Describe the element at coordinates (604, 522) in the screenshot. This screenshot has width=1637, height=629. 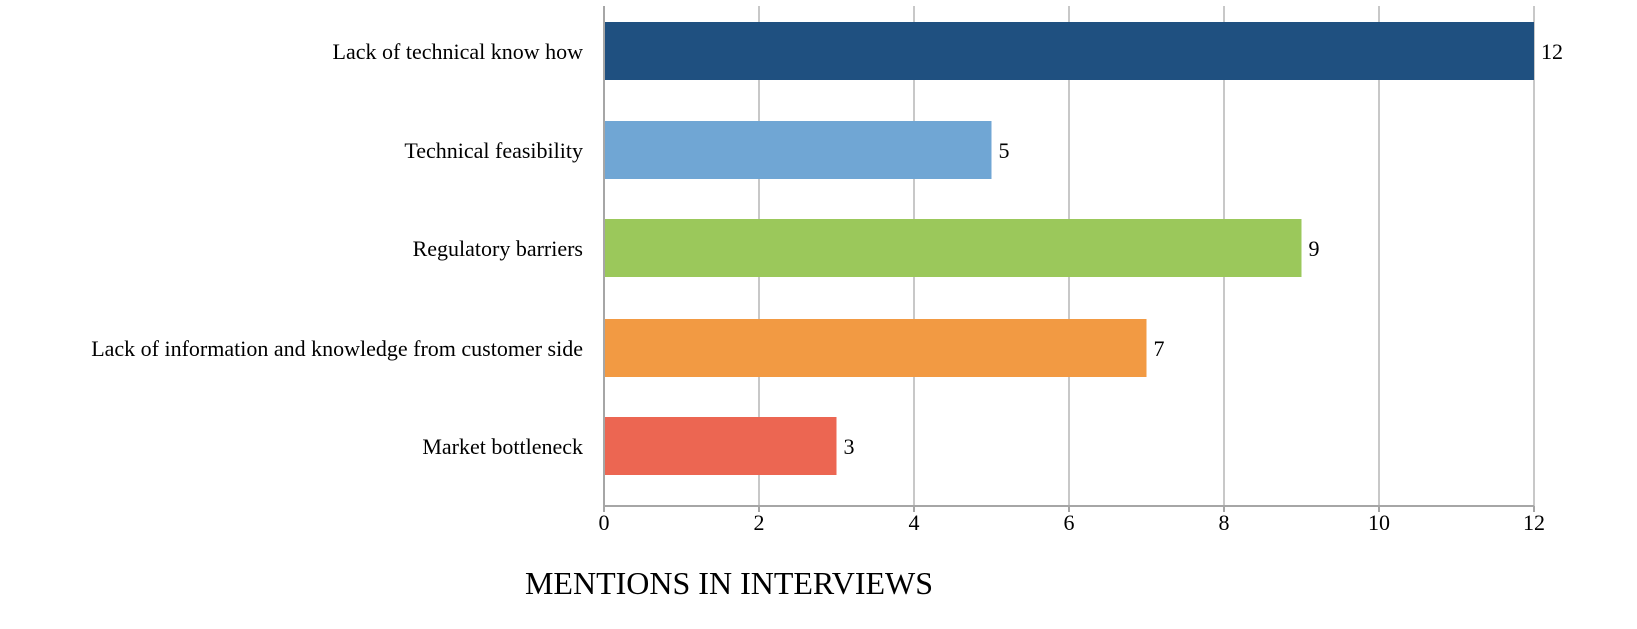
I see `x-tick-label: 0` at that location.